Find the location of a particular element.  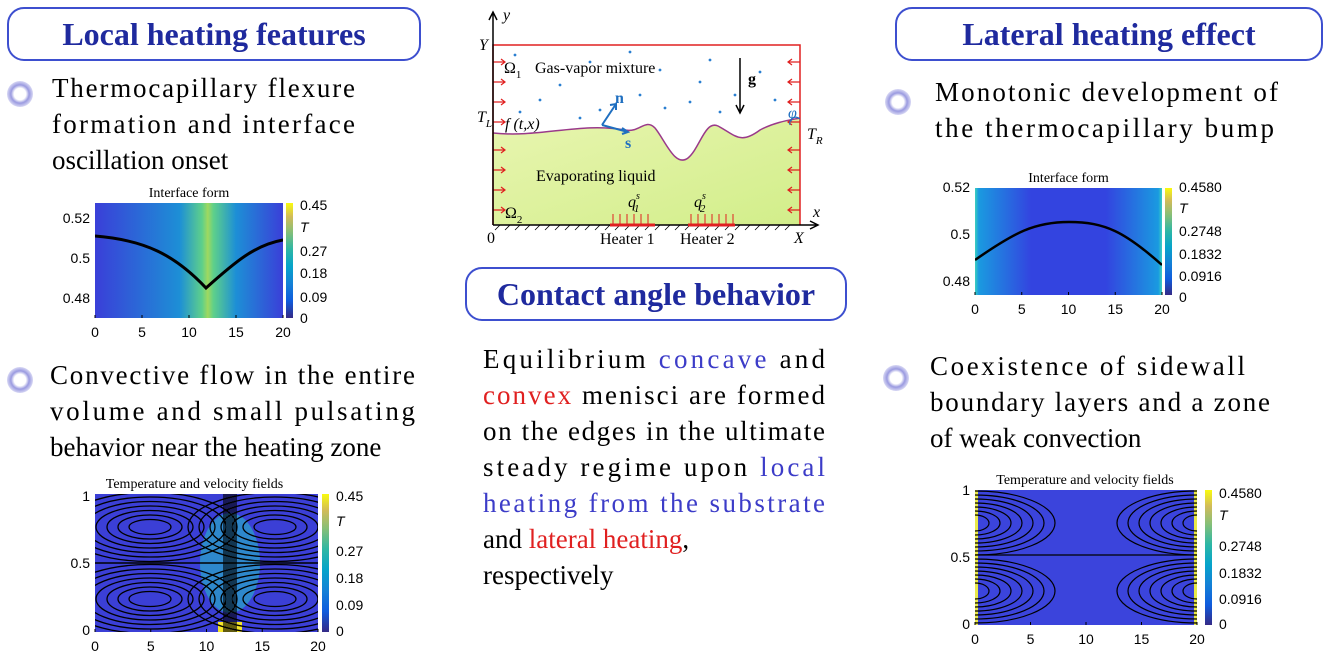

text-run: respectively is located at coordinates (548, 575).